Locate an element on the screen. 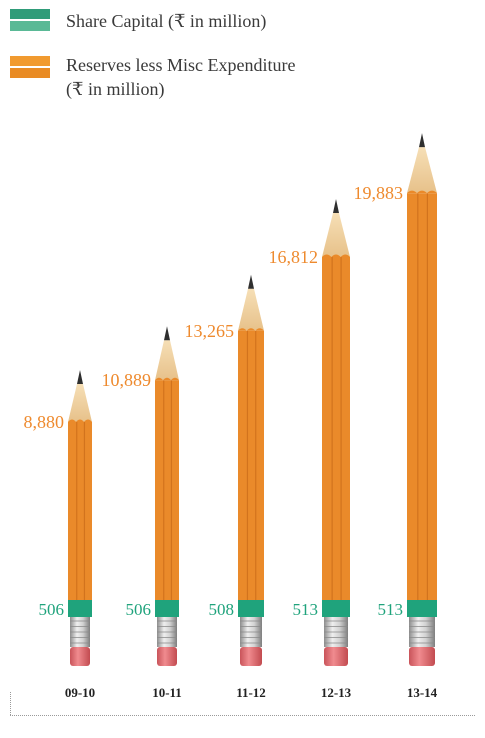 This screenshot has height=738, width=485. x-tick-13-14: 13-14 is located at coordinates (422, 692).